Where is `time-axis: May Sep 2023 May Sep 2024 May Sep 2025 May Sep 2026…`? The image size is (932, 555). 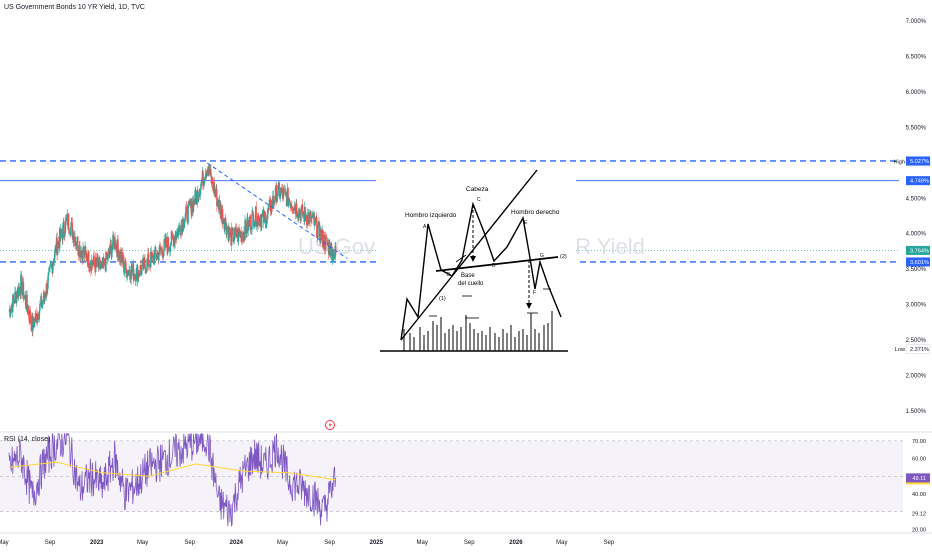
time-axis: May Sep 2023 May Sep 2024 May Sep 2025 May Sep 2026… is located at coordinates (307, 543).